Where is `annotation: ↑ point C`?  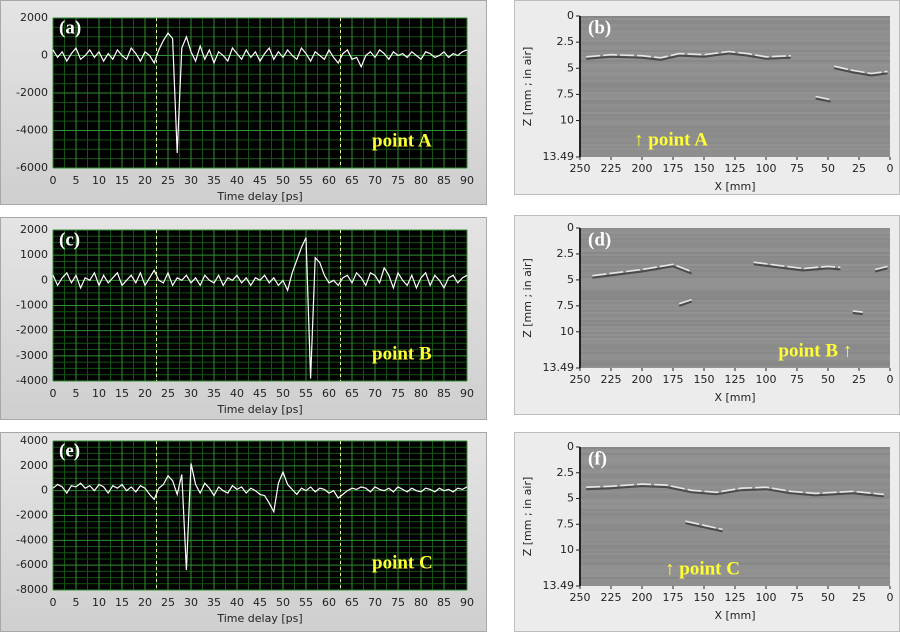 annotation: ↑ point C is located at coordinates (702, 568).